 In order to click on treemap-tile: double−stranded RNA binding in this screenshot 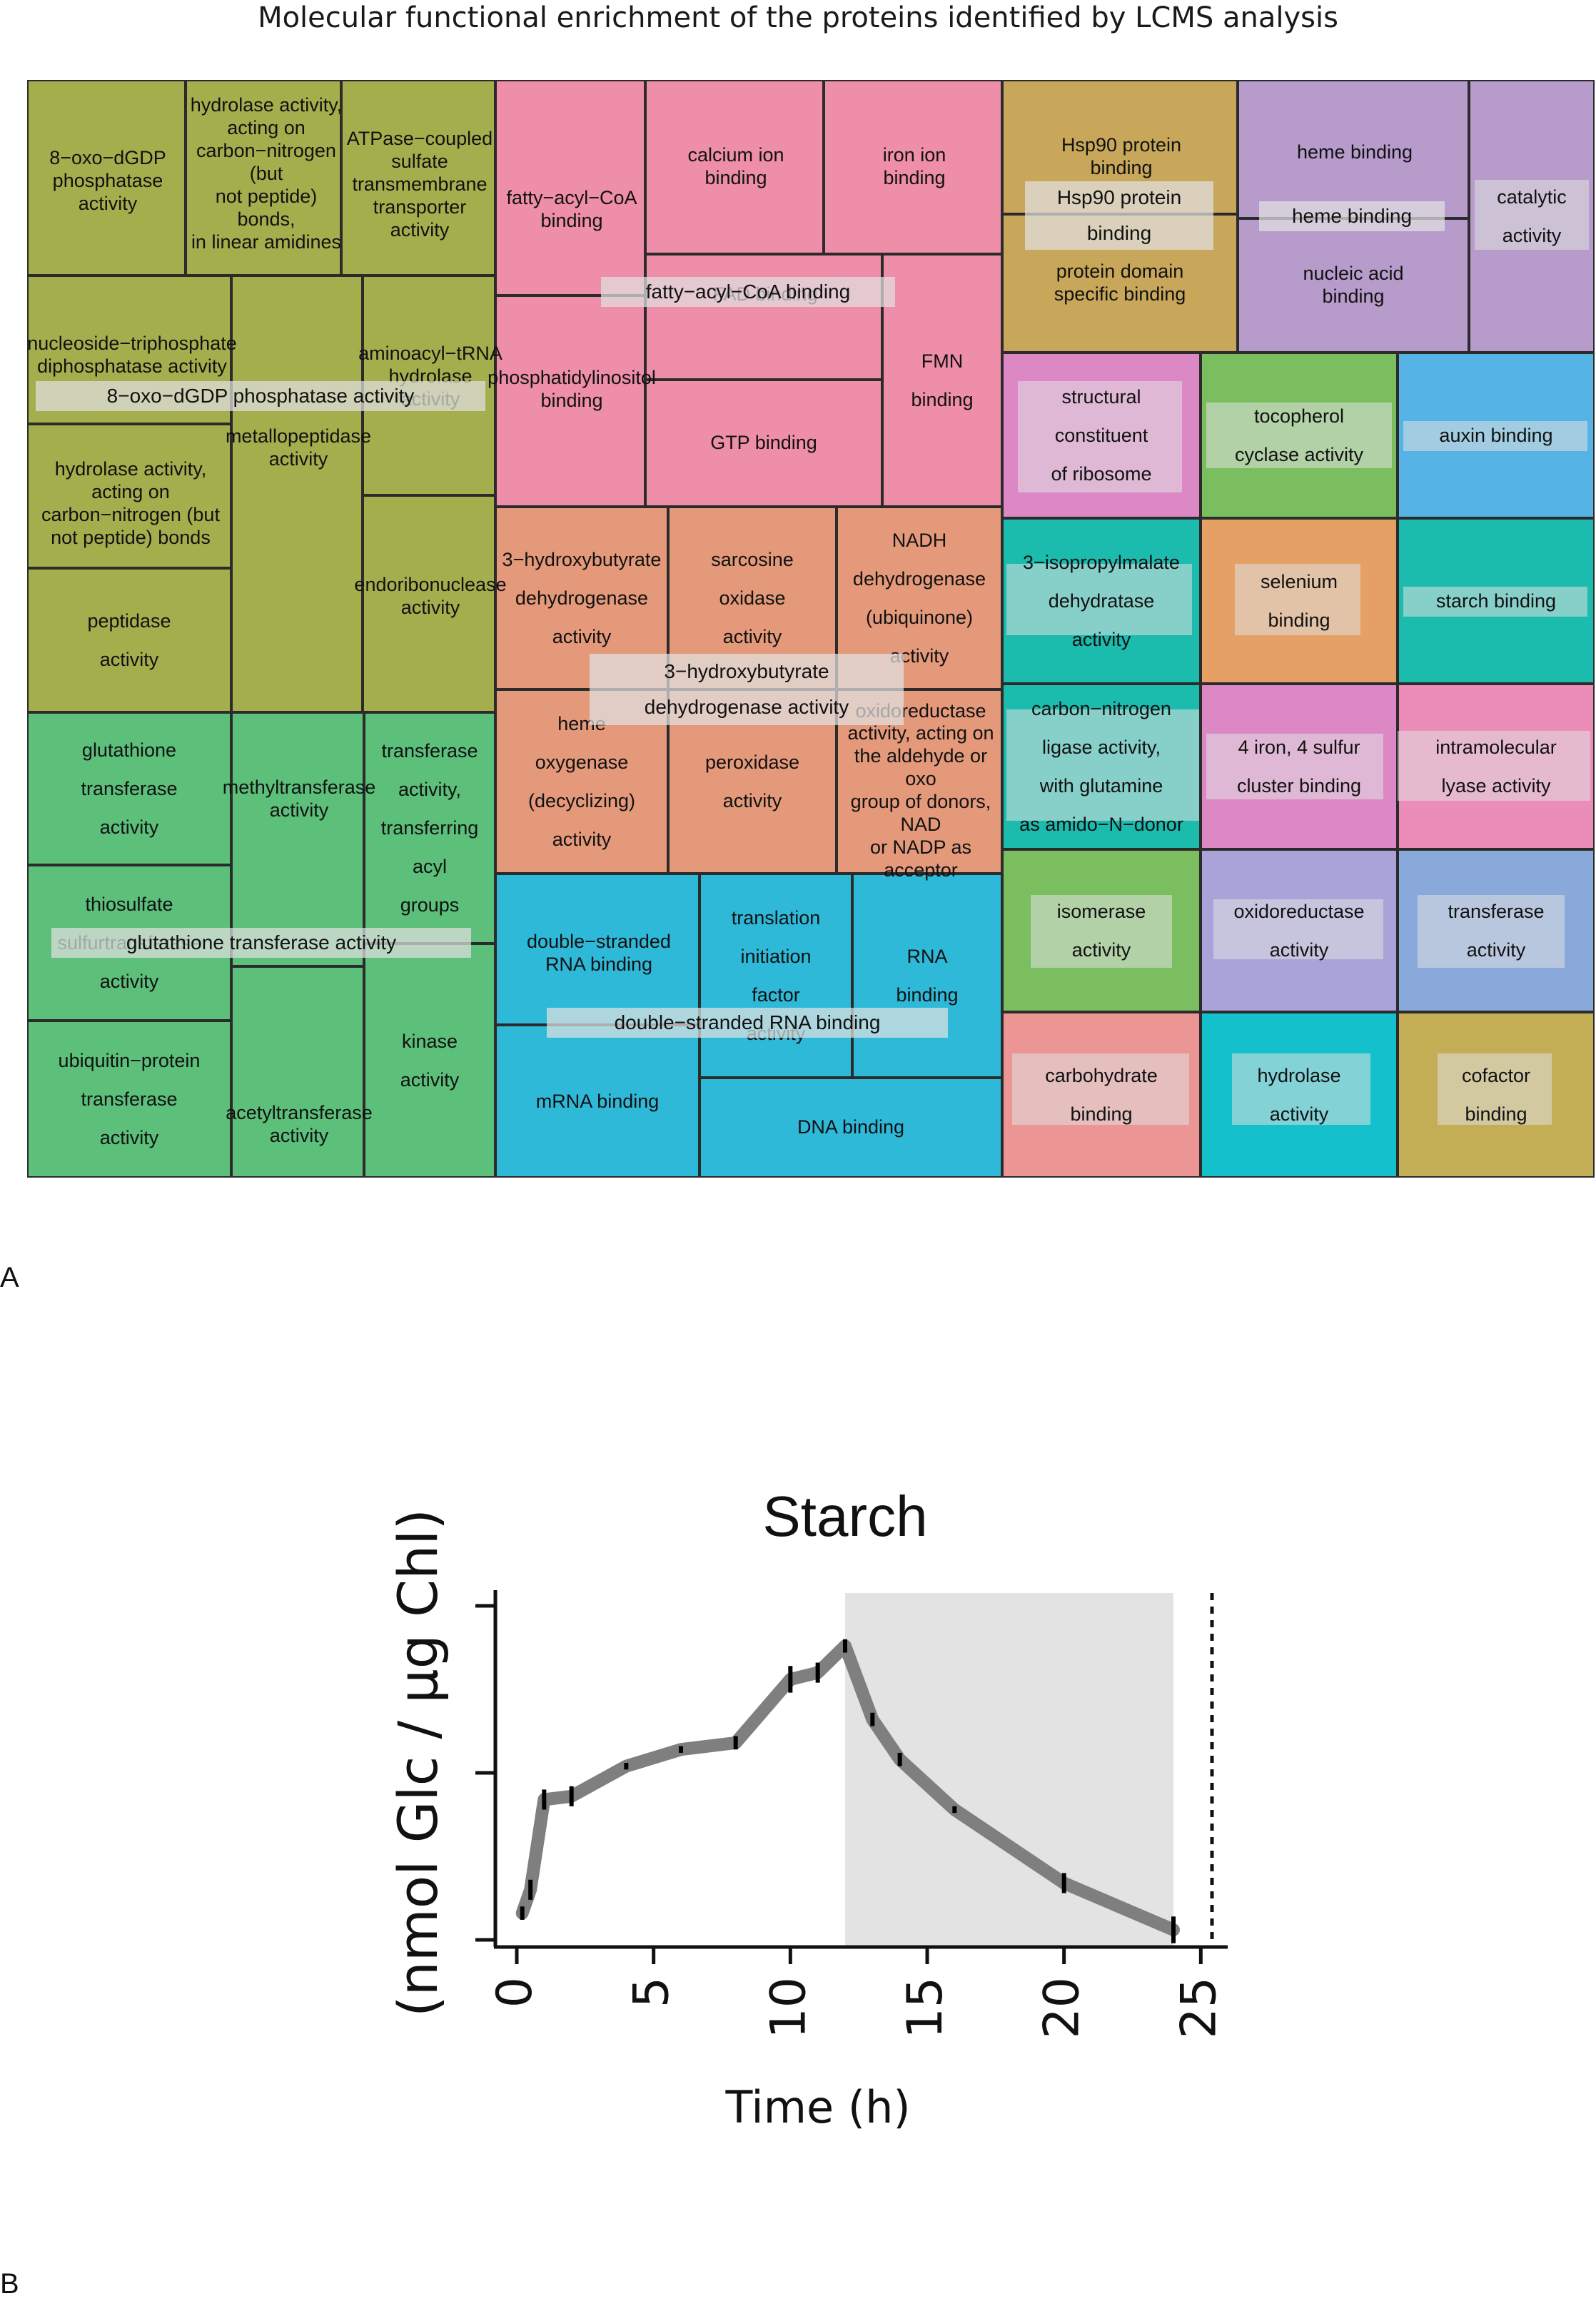, I will do `click(597, 949)`.